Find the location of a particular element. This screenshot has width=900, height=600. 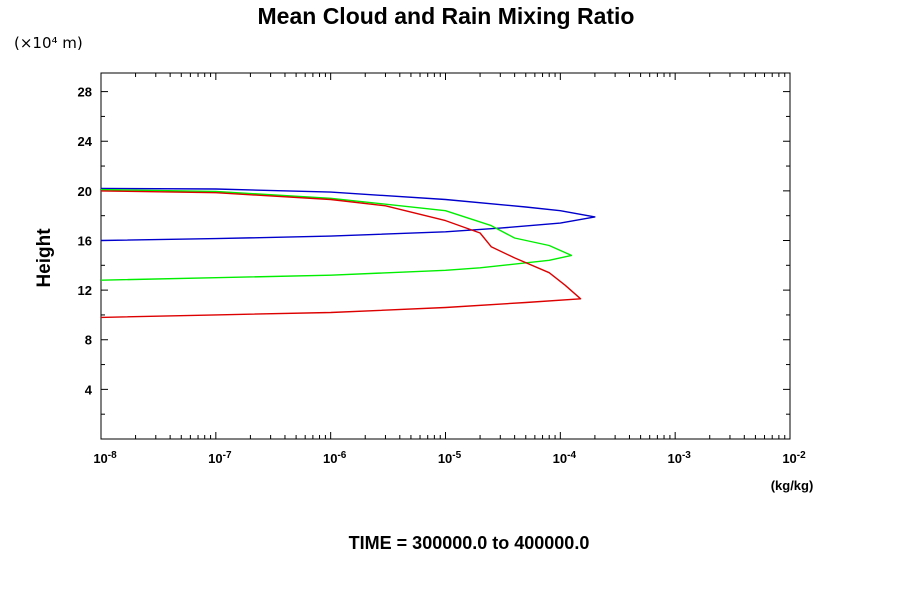

y-tick-label: 16 is located at coordinates (85, 240).